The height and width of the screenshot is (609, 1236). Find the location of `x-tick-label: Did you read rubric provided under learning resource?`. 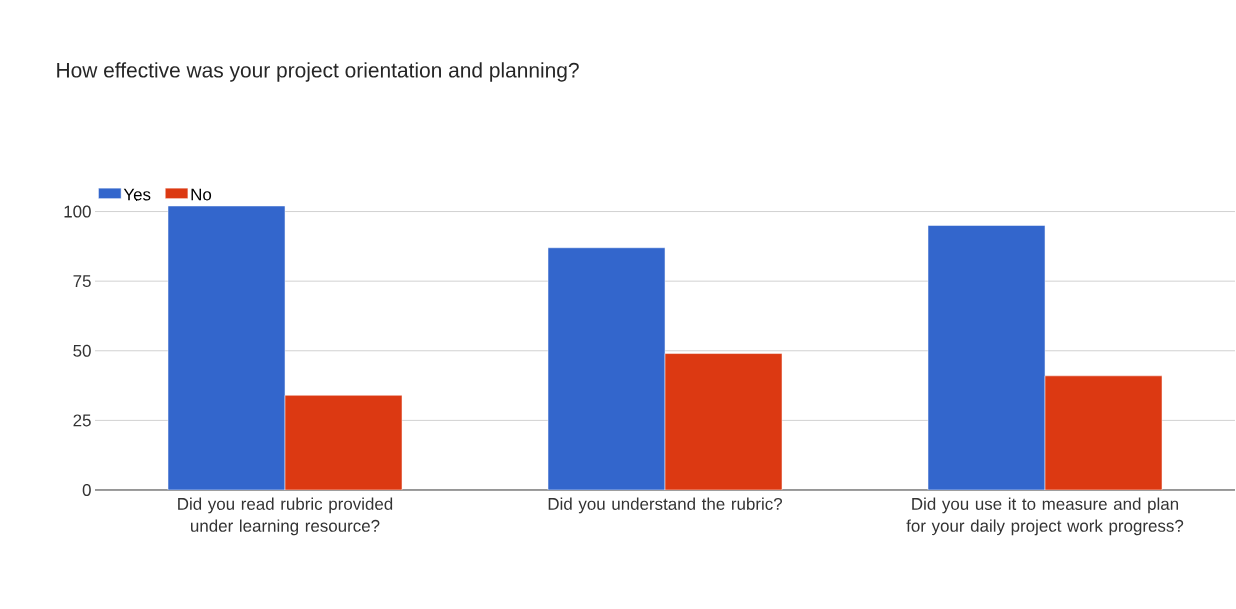

x-tick-label: Did you read rubric provided under learning resource? is located at coordinates (285, 516).